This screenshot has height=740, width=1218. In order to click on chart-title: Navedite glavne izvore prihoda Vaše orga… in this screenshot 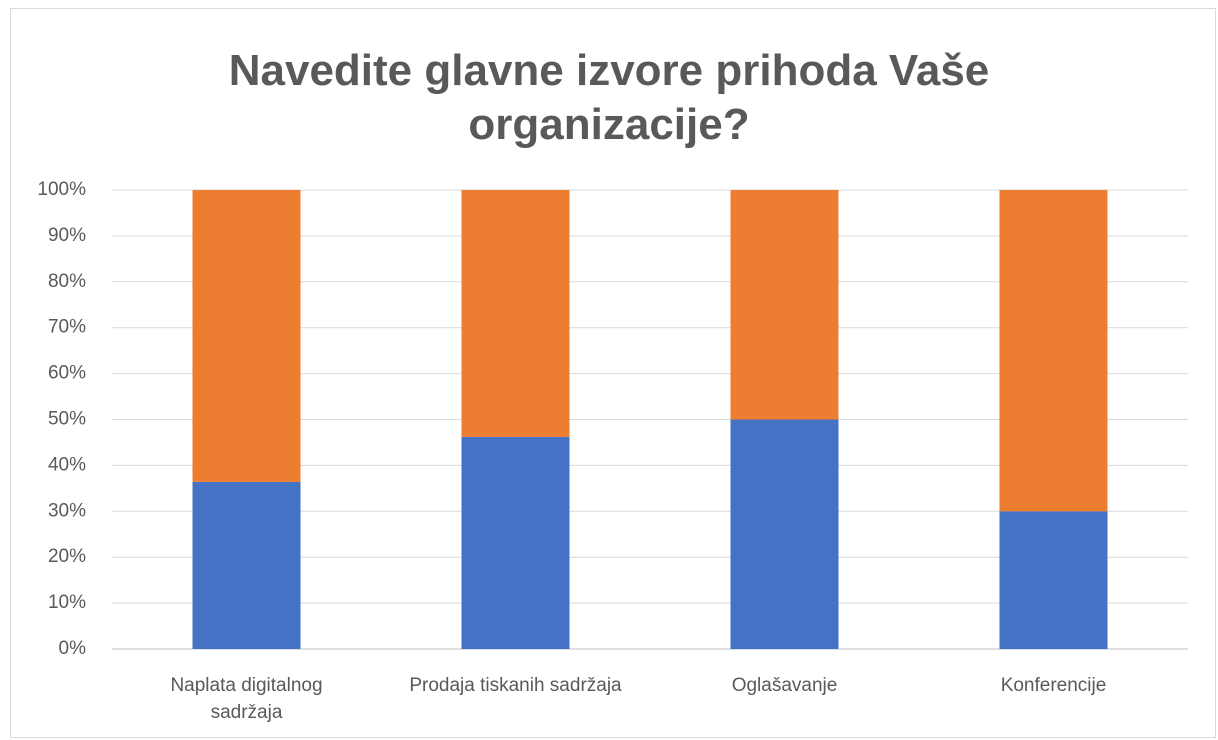, I will do `click(609, 97)`.